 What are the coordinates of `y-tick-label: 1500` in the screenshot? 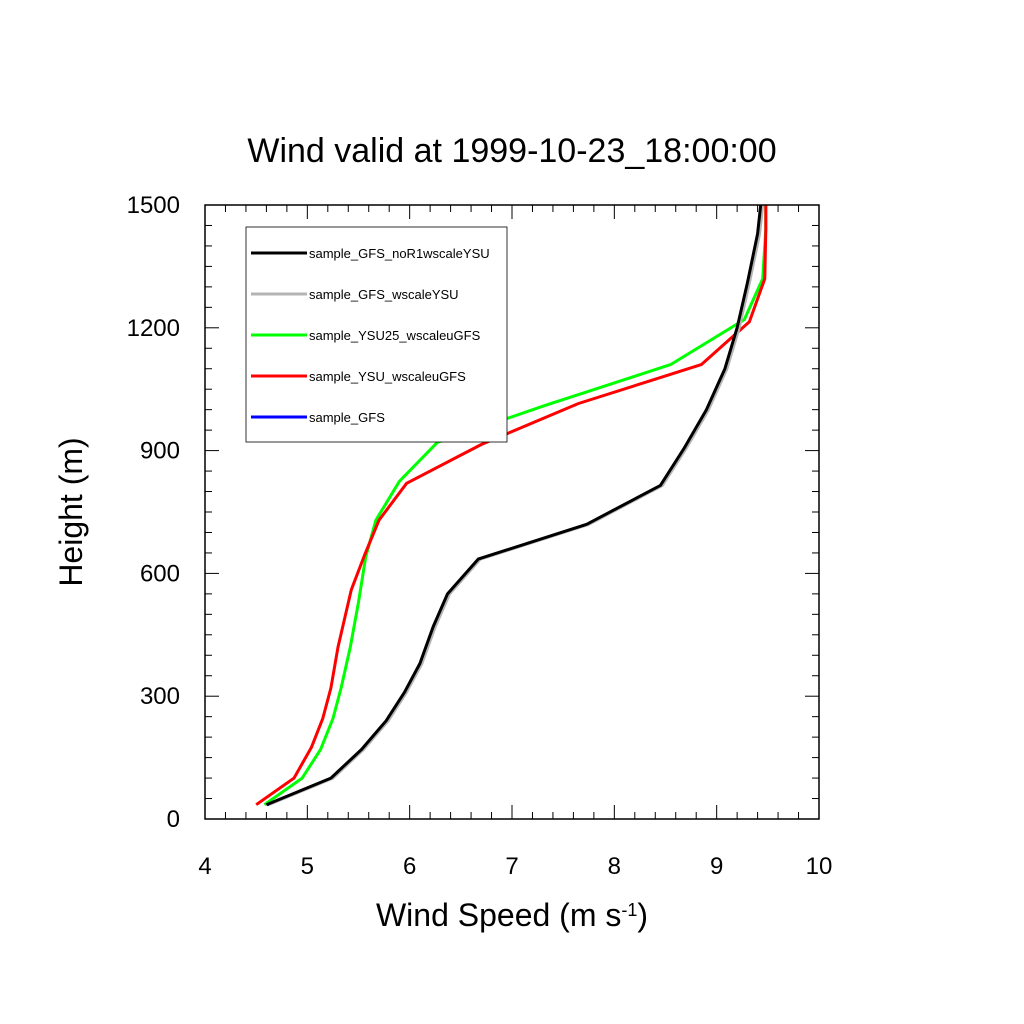 It's located at (153, 205).